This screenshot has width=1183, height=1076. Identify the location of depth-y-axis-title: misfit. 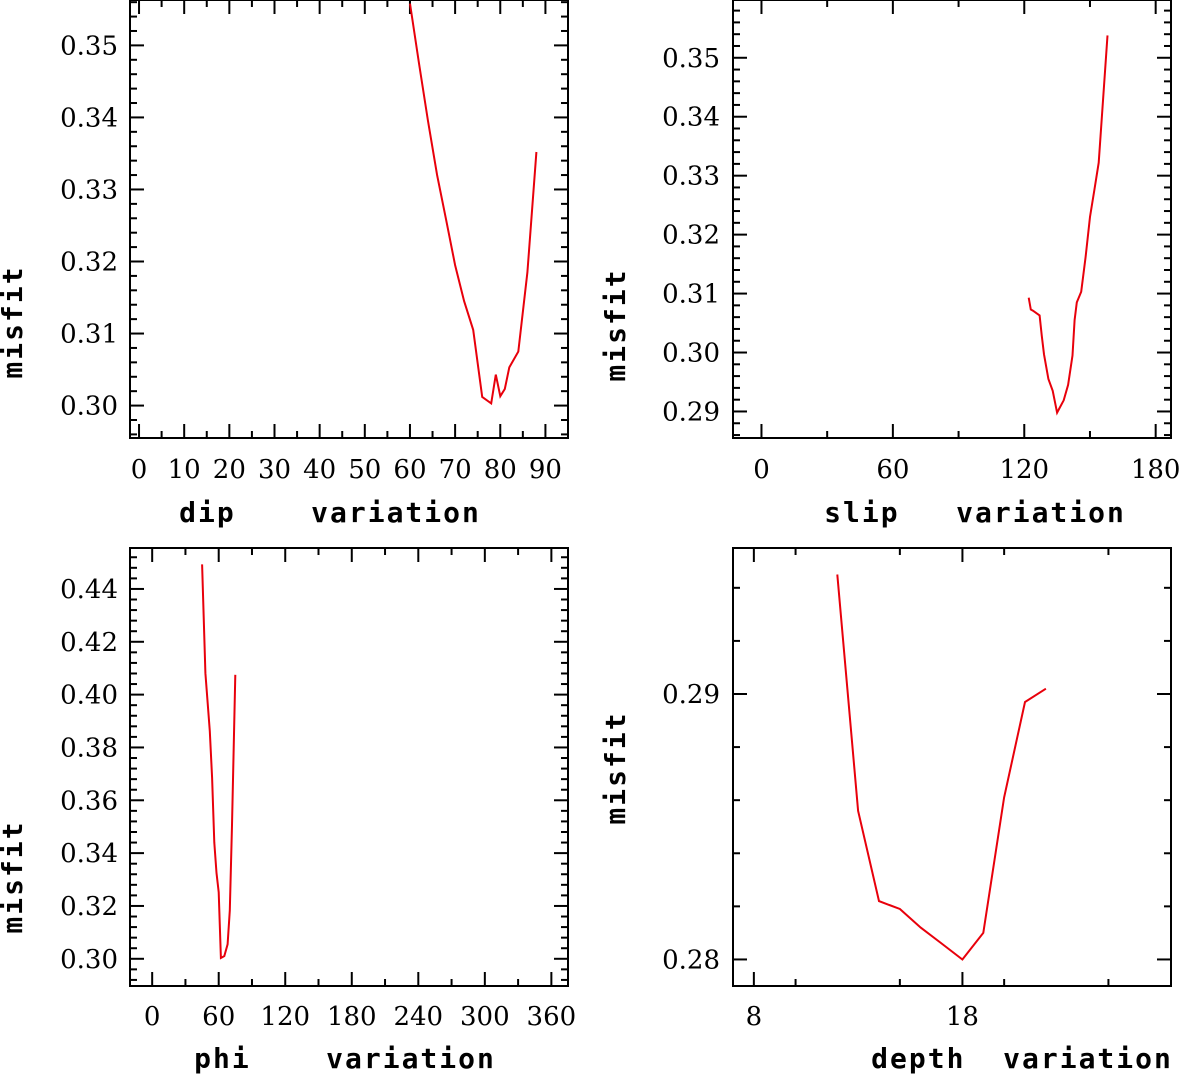
(615, 767).